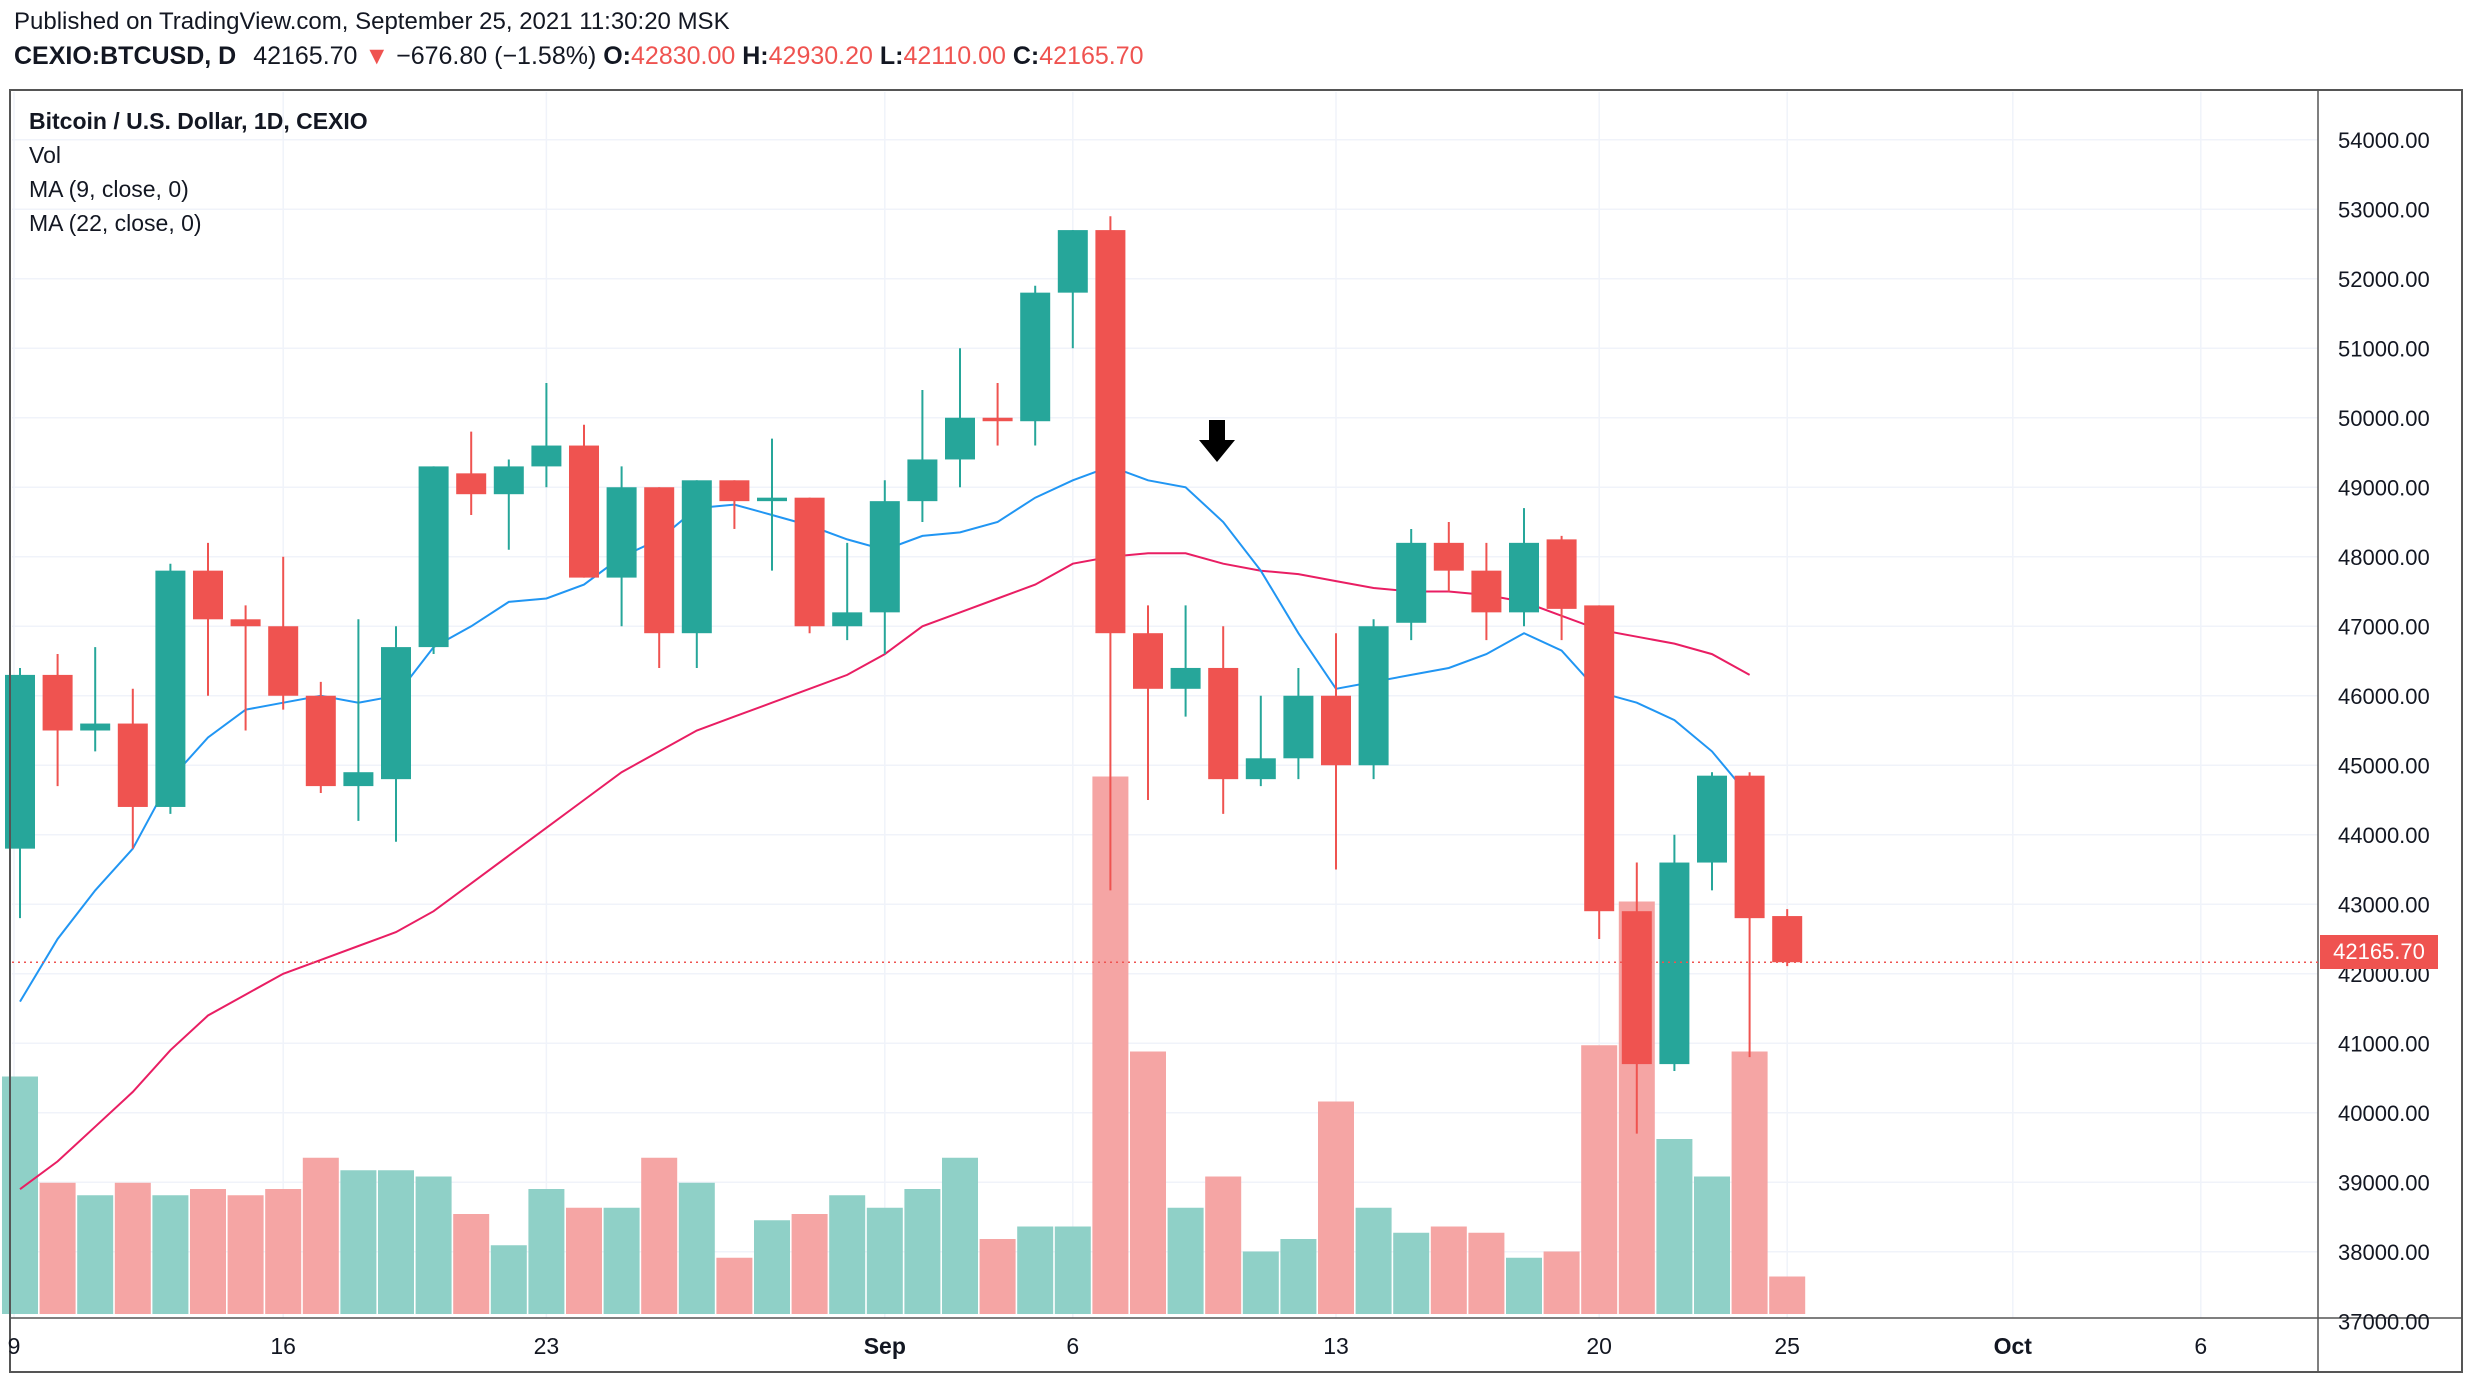  I want to click on price-tick-label: 48000.00, so click(2384, 557).